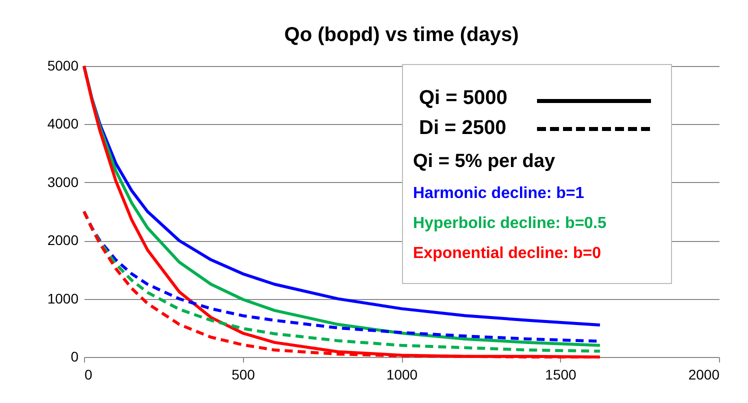 The image size is (748, 403). Describe the element at coordinates (63, 182) in the screenshot. I see `y-tick-label: 3000` at that location.